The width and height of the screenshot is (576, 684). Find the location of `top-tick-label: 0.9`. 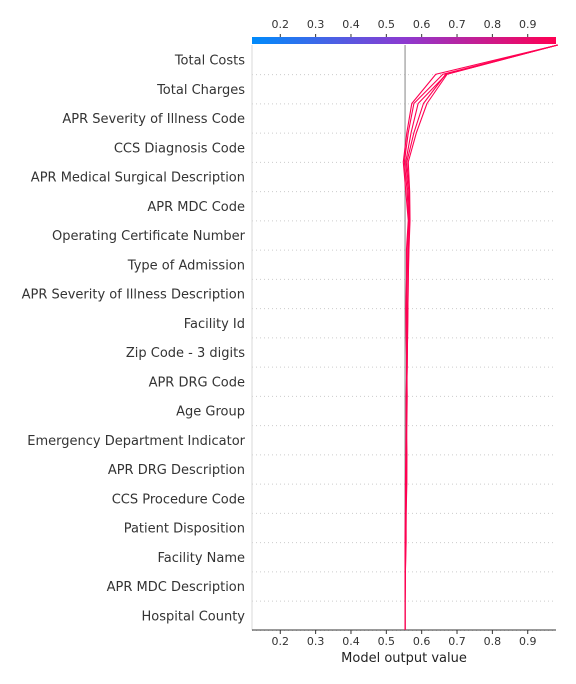

top-tick-label: 0.9 is located at coordinates (528, 24).